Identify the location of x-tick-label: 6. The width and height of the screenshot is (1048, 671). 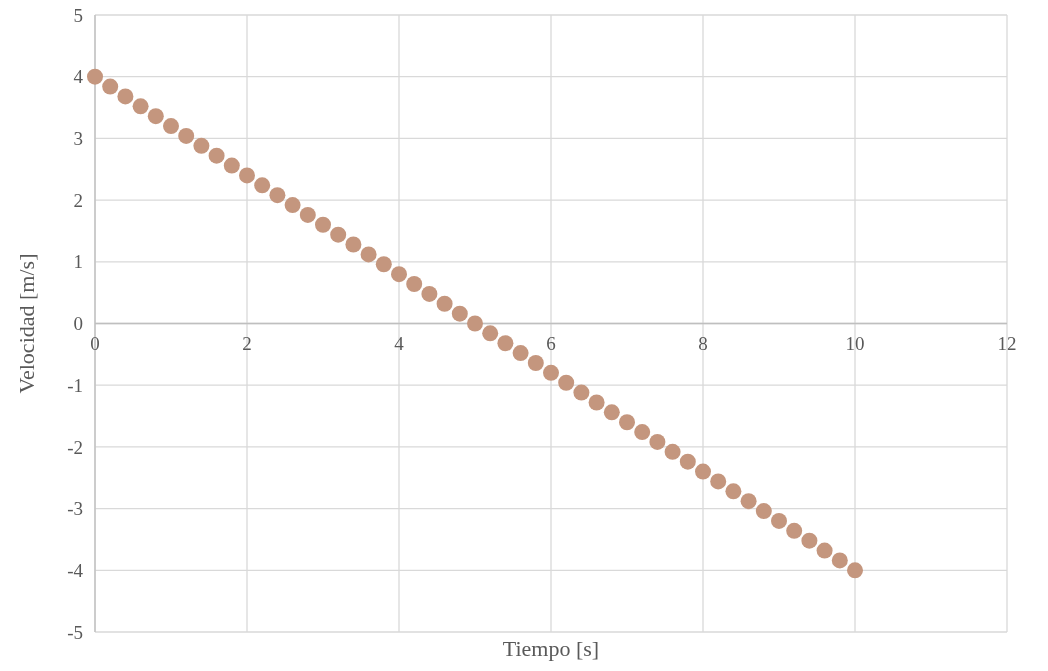
(551, 344).